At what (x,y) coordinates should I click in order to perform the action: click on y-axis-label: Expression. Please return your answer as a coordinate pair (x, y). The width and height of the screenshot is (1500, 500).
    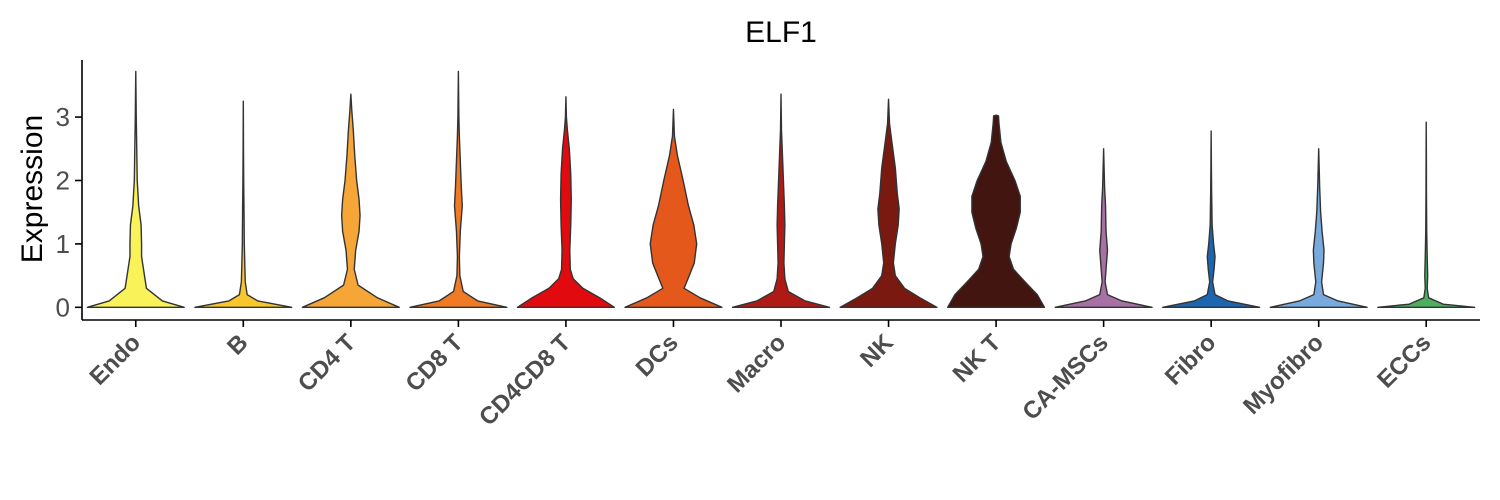
    Looking at the image, I should click on (32, 189).